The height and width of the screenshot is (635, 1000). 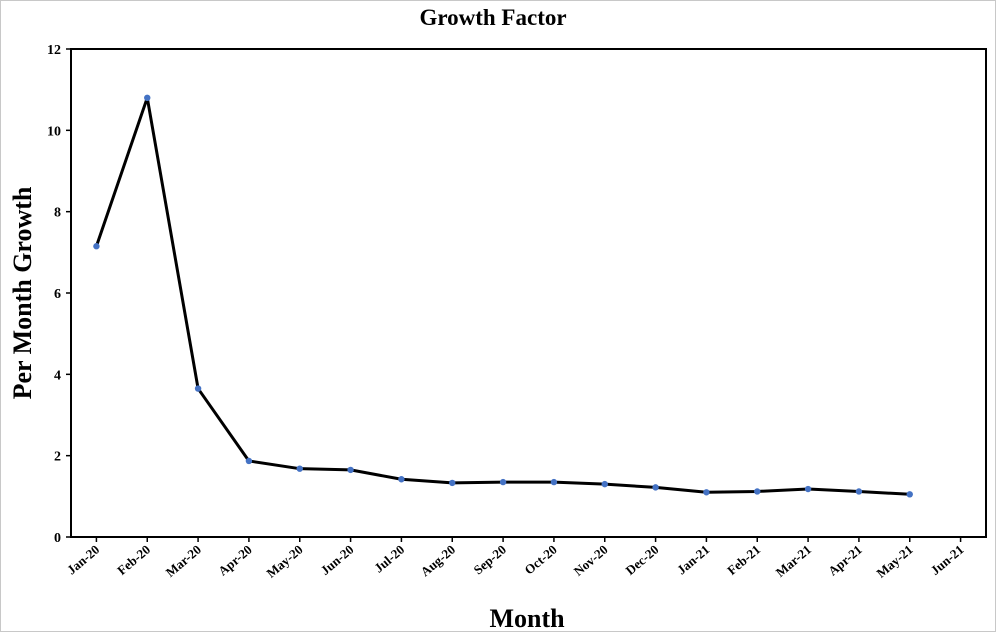 I want to click on x-tick-label: Jun-20, so click(x=337, y=560).